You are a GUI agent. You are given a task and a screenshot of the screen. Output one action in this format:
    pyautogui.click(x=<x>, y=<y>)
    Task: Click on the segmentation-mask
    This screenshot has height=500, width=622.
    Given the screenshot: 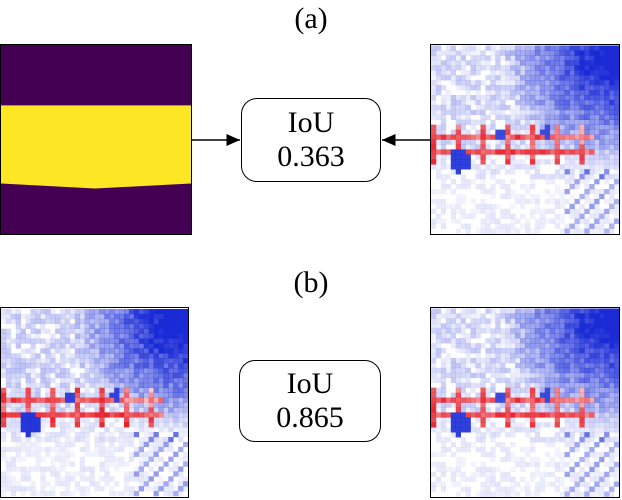 What is the action you would take?
    pyautogui.click(x=96, y=139)
    